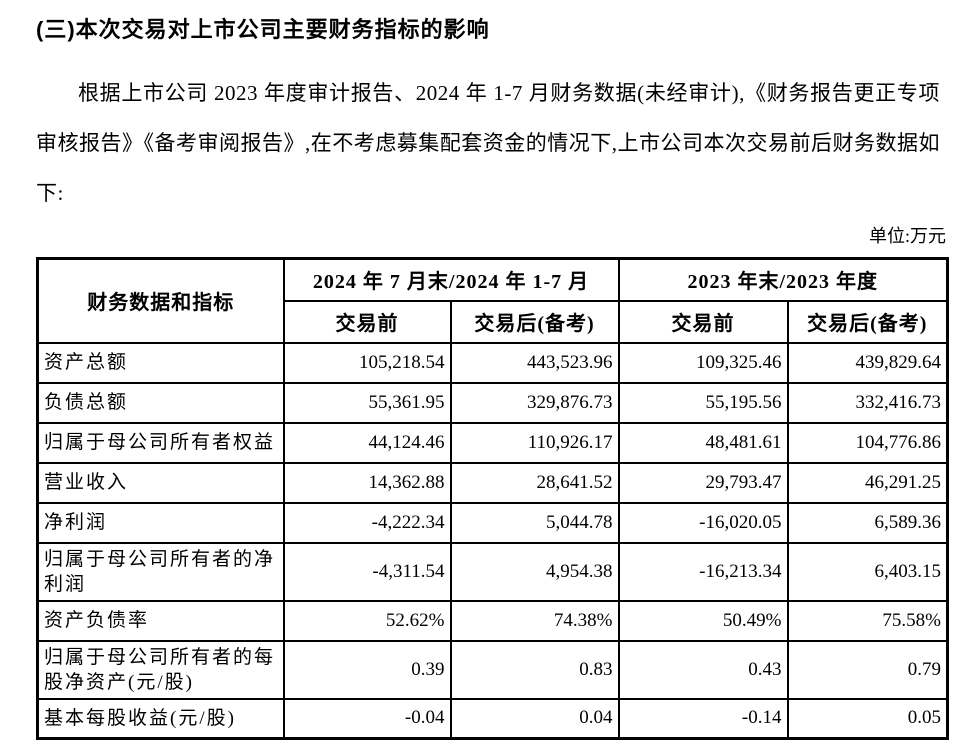 This screenshot has width=970, height=745. I want to click on cell-value: 5,044.78, so click(534, 522).